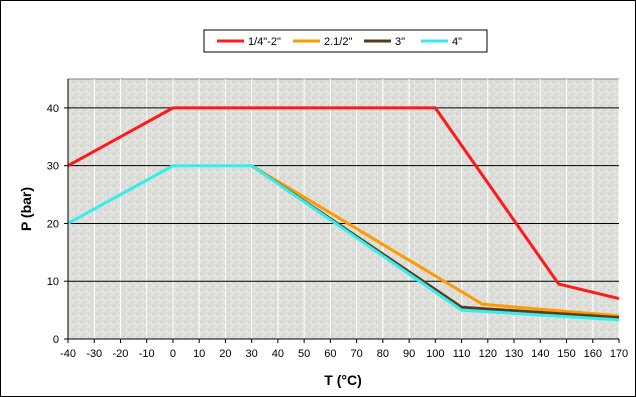  I want to click on x-tick-label: 90, so click(409, 354).